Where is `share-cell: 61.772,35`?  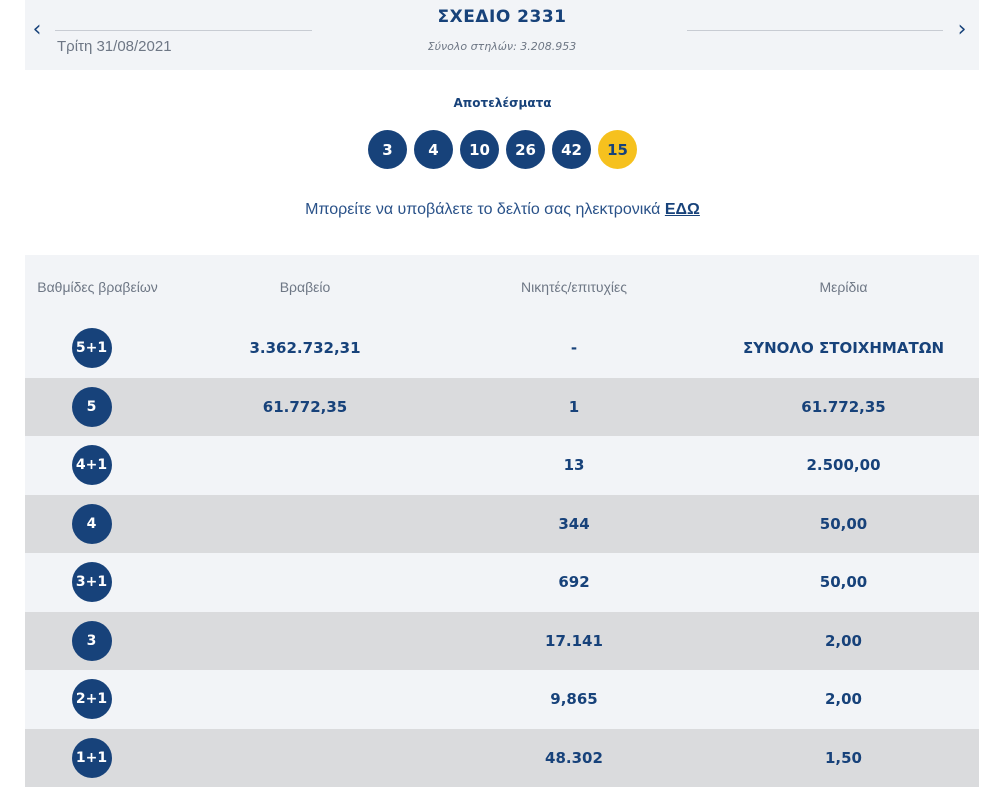 share-cell: 61.772,35 is located at coordinates (843, 406).